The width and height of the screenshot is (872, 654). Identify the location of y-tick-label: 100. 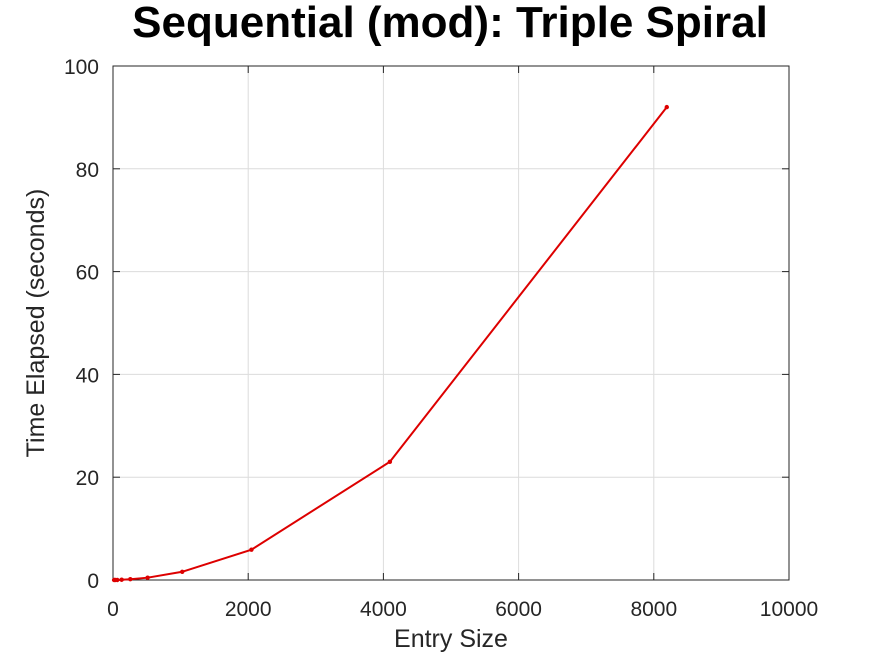
(81, 67).